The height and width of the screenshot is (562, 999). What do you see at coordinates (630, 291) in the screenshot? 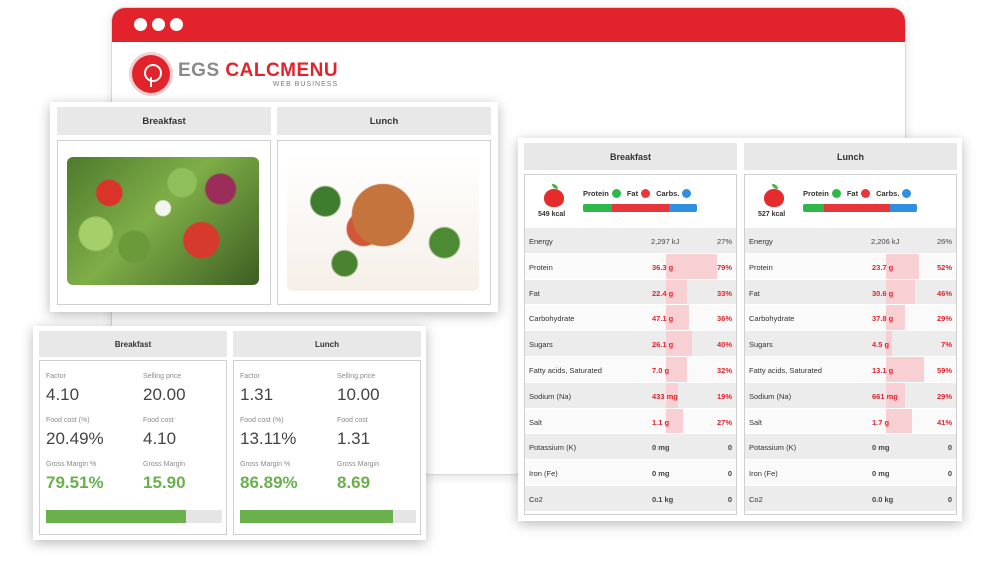
I see `nutrient-row: Fat 22.4 g 33%` at bounding box center [630, 291].